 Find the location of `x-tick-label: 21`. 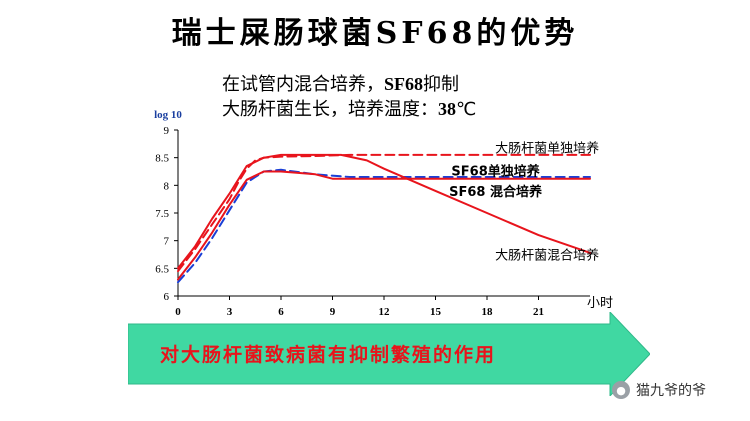

x-tick-label: 21 is located at coordinates (538, 312).